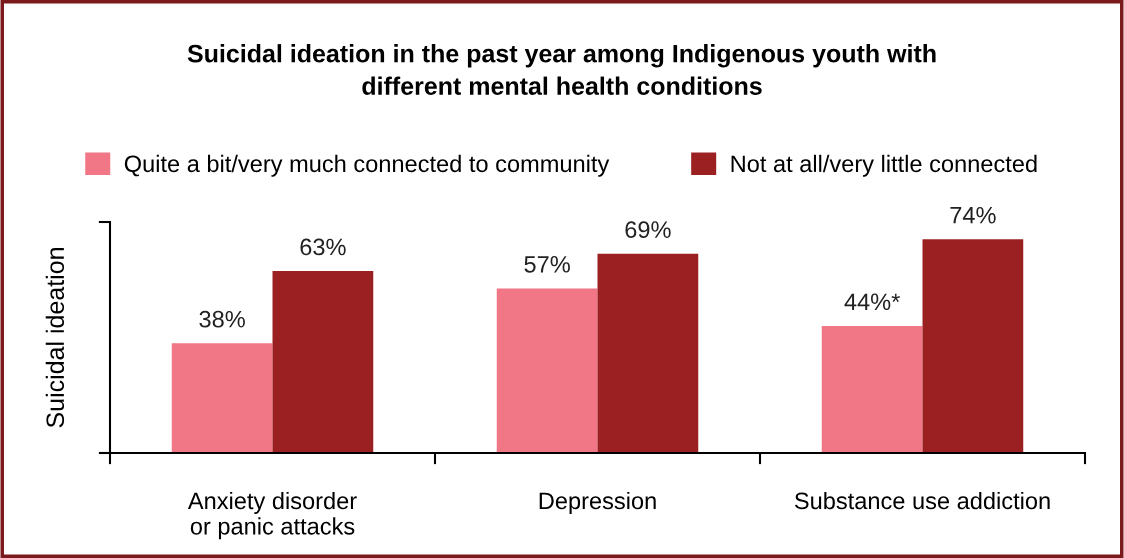 Image resolution: width=1124 pixels, height=558 pixels. Describe the element at coordinates (922, 500) in the screenshot. I see `x-tick-label: Substance use addiction` at that location.